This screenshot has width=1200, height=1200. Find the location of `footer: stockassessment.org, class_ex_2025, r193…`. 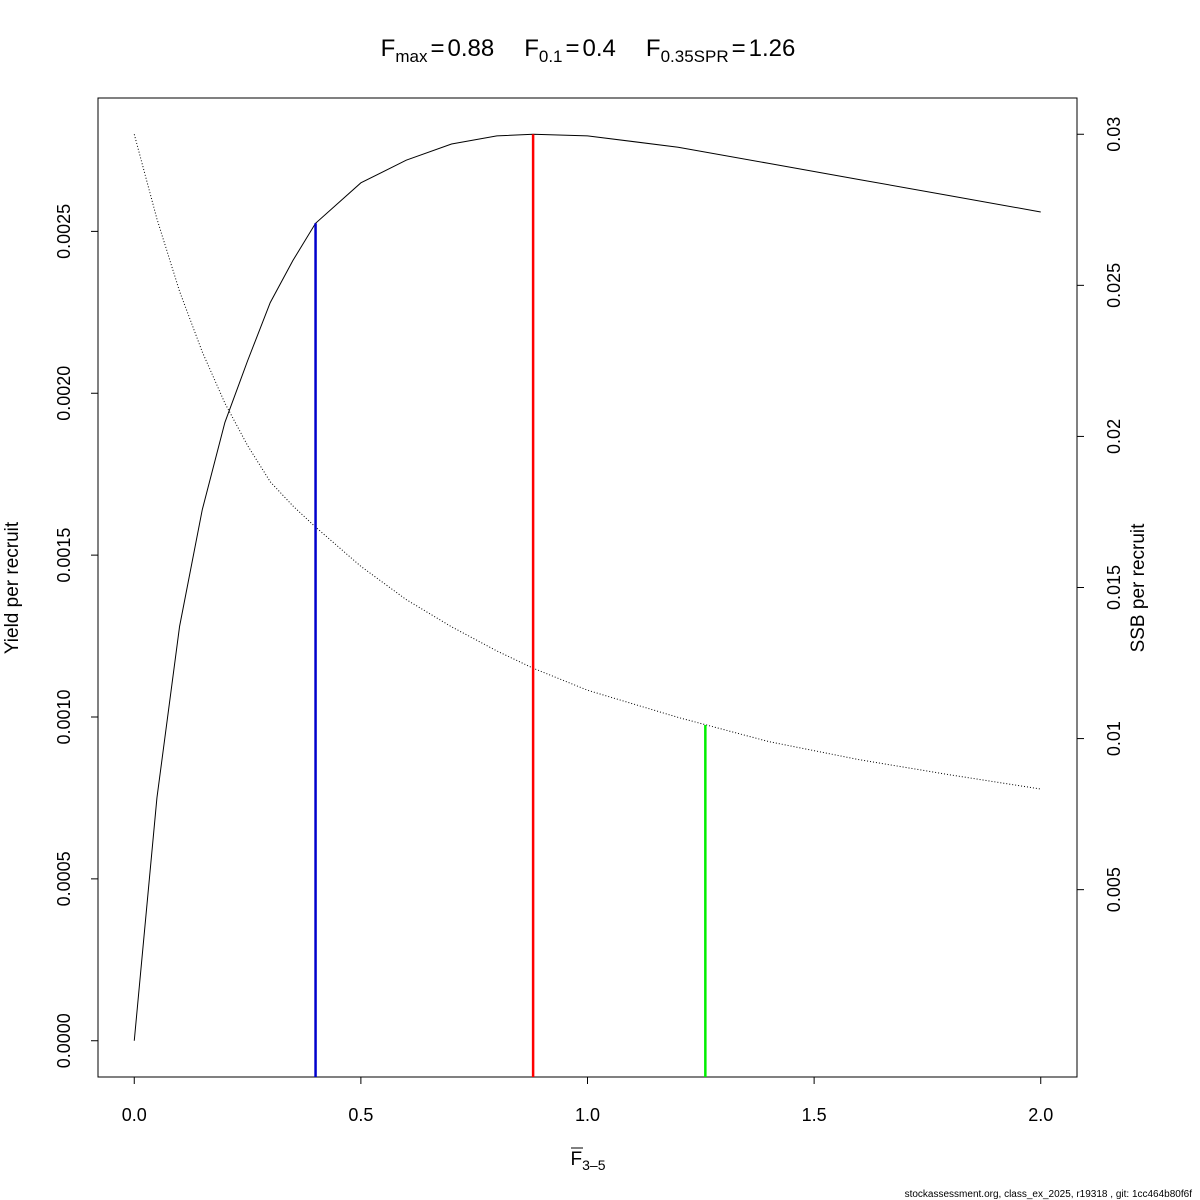

footer: stockassessment.org, class_ex_2025, r193… is located at coordinates (1049, 1194).